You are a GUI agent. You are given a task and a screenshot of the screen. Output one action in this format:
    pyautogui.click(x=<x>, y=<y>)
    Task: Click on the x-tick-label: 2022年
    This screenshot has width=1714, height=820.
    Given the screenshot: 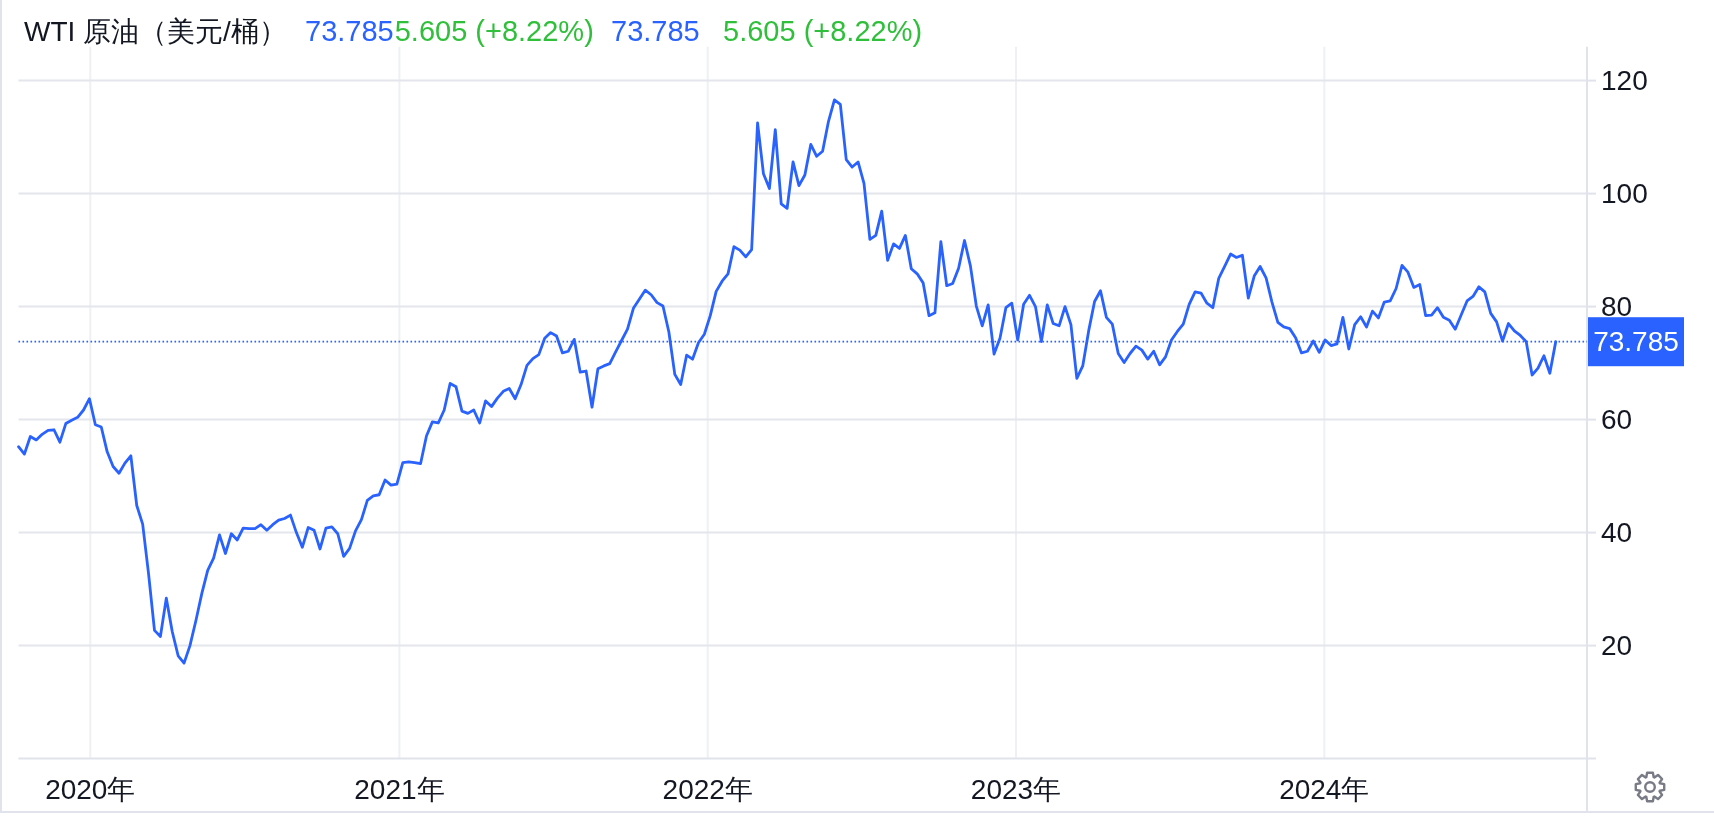 What is the action you would take?
    pyautogui.click(x=707, y=789)
    